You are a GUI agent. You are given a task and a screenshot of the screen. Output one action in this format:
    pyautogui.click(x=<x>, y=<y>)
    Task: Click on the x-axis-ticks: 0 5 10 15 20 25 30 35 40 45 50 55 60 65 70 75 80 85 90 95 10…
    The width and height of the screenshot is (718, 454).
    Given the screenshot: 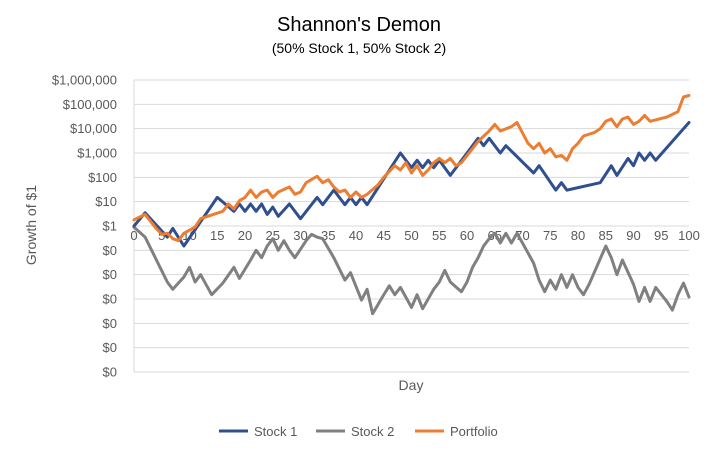 What is the action you would take?
    pyautogui.click(x=414, y=235)
    